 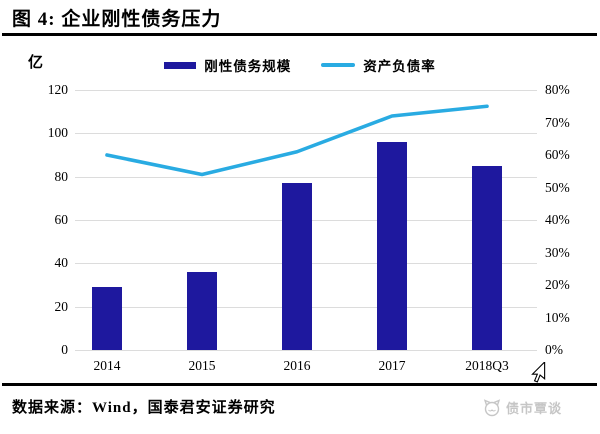 What do you see at coordinates (57, 89) in the screenshot?
I see `y-axis-left-tick: 120` at bounding box center [57, 89].